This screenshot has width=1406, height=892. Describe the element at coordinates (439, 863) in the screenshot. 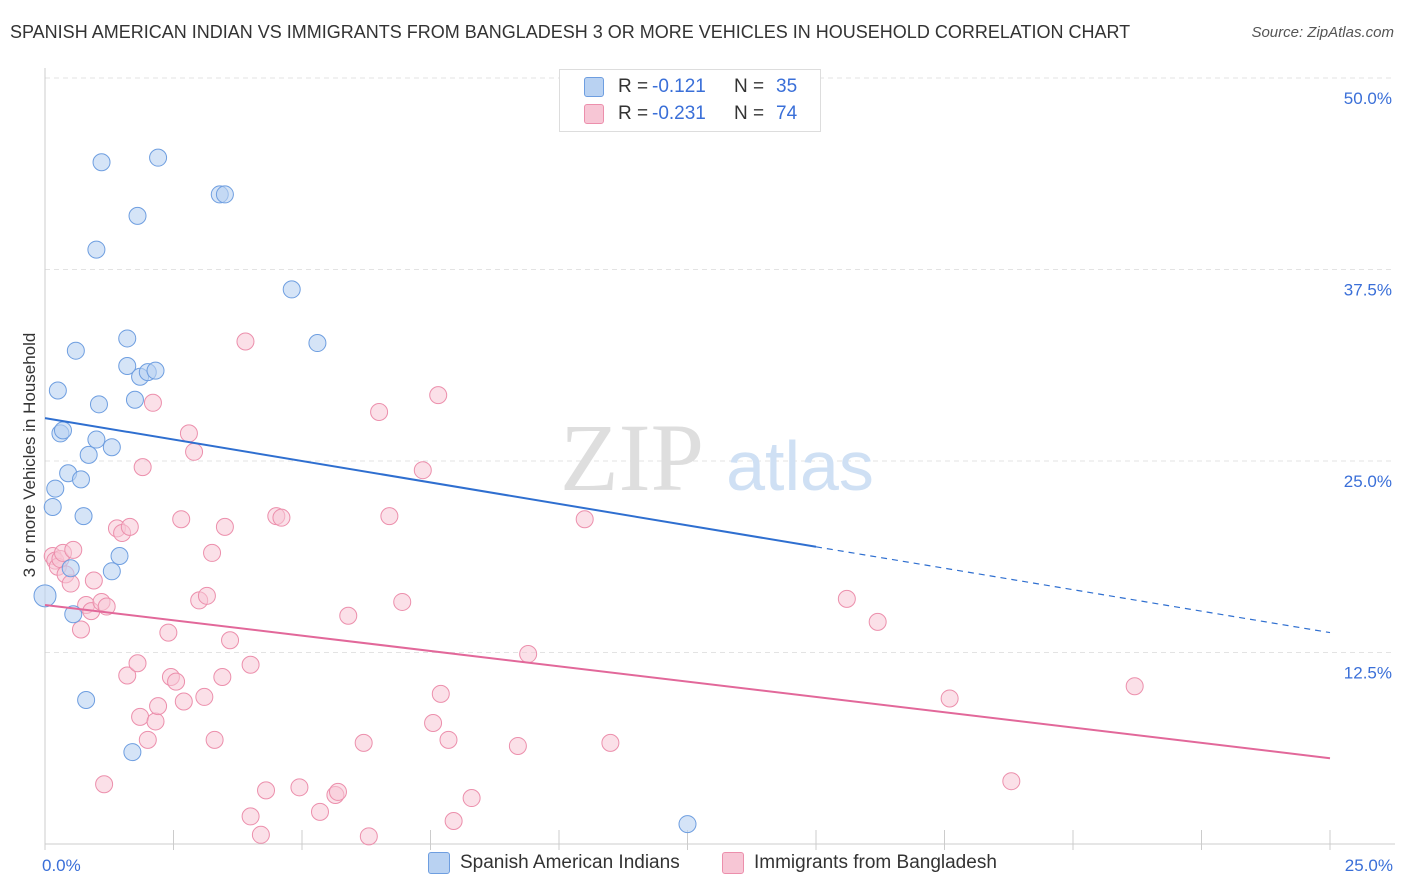

I see `legend-swatch-blue` at that location.